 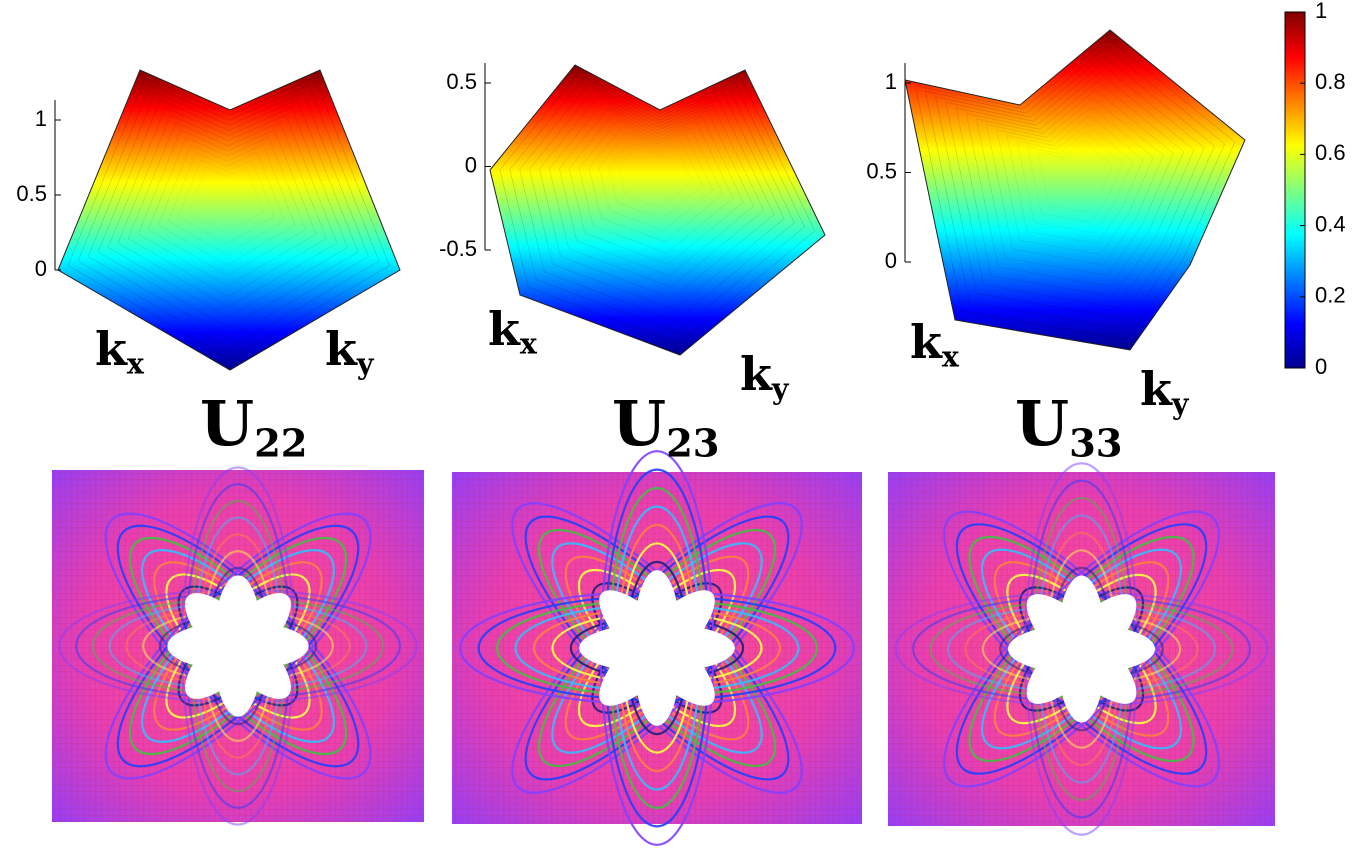 What do you see at coordinates (692, 444) in the screenshot?
I see `panel-title-sub: 23` at bounding box center [692, 444].